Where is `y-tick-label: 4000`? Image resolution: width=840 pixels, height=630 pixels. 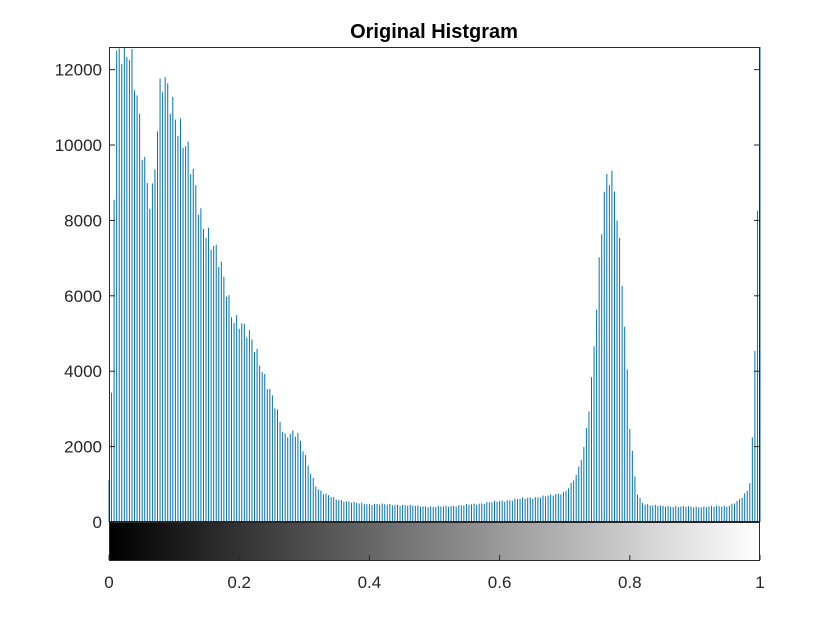
y-tick-label: 4000 is located at coordinates (83, 371).